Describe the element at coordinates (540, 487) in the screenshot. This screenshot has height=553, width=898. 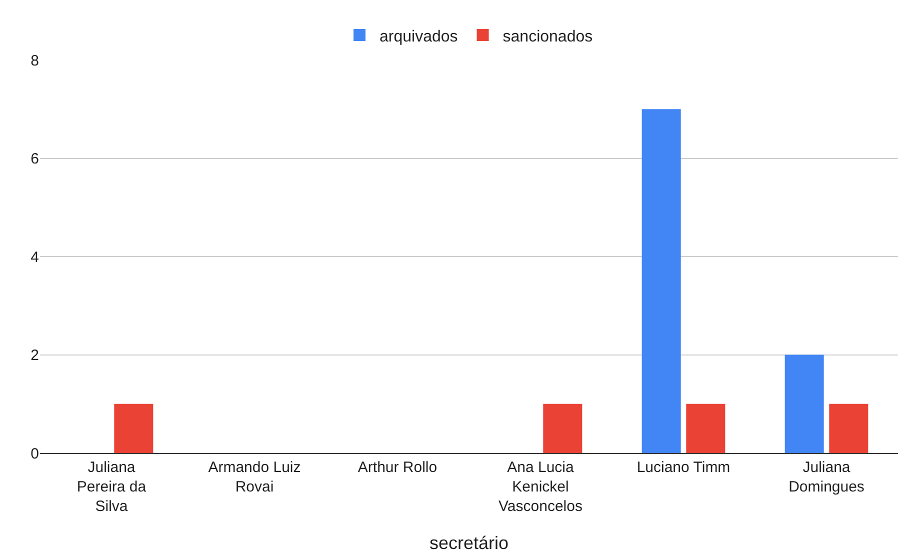
I see `x-tick-label: Ana Lucia Kenickel Vasconcelos` at that location.